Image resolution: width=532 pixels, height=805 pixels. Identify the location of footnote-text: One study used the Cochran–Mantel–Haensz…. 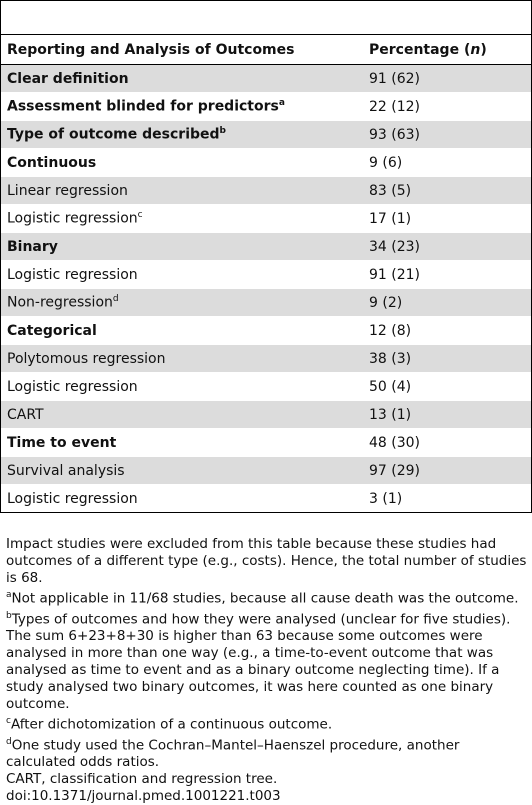
(233, 753).